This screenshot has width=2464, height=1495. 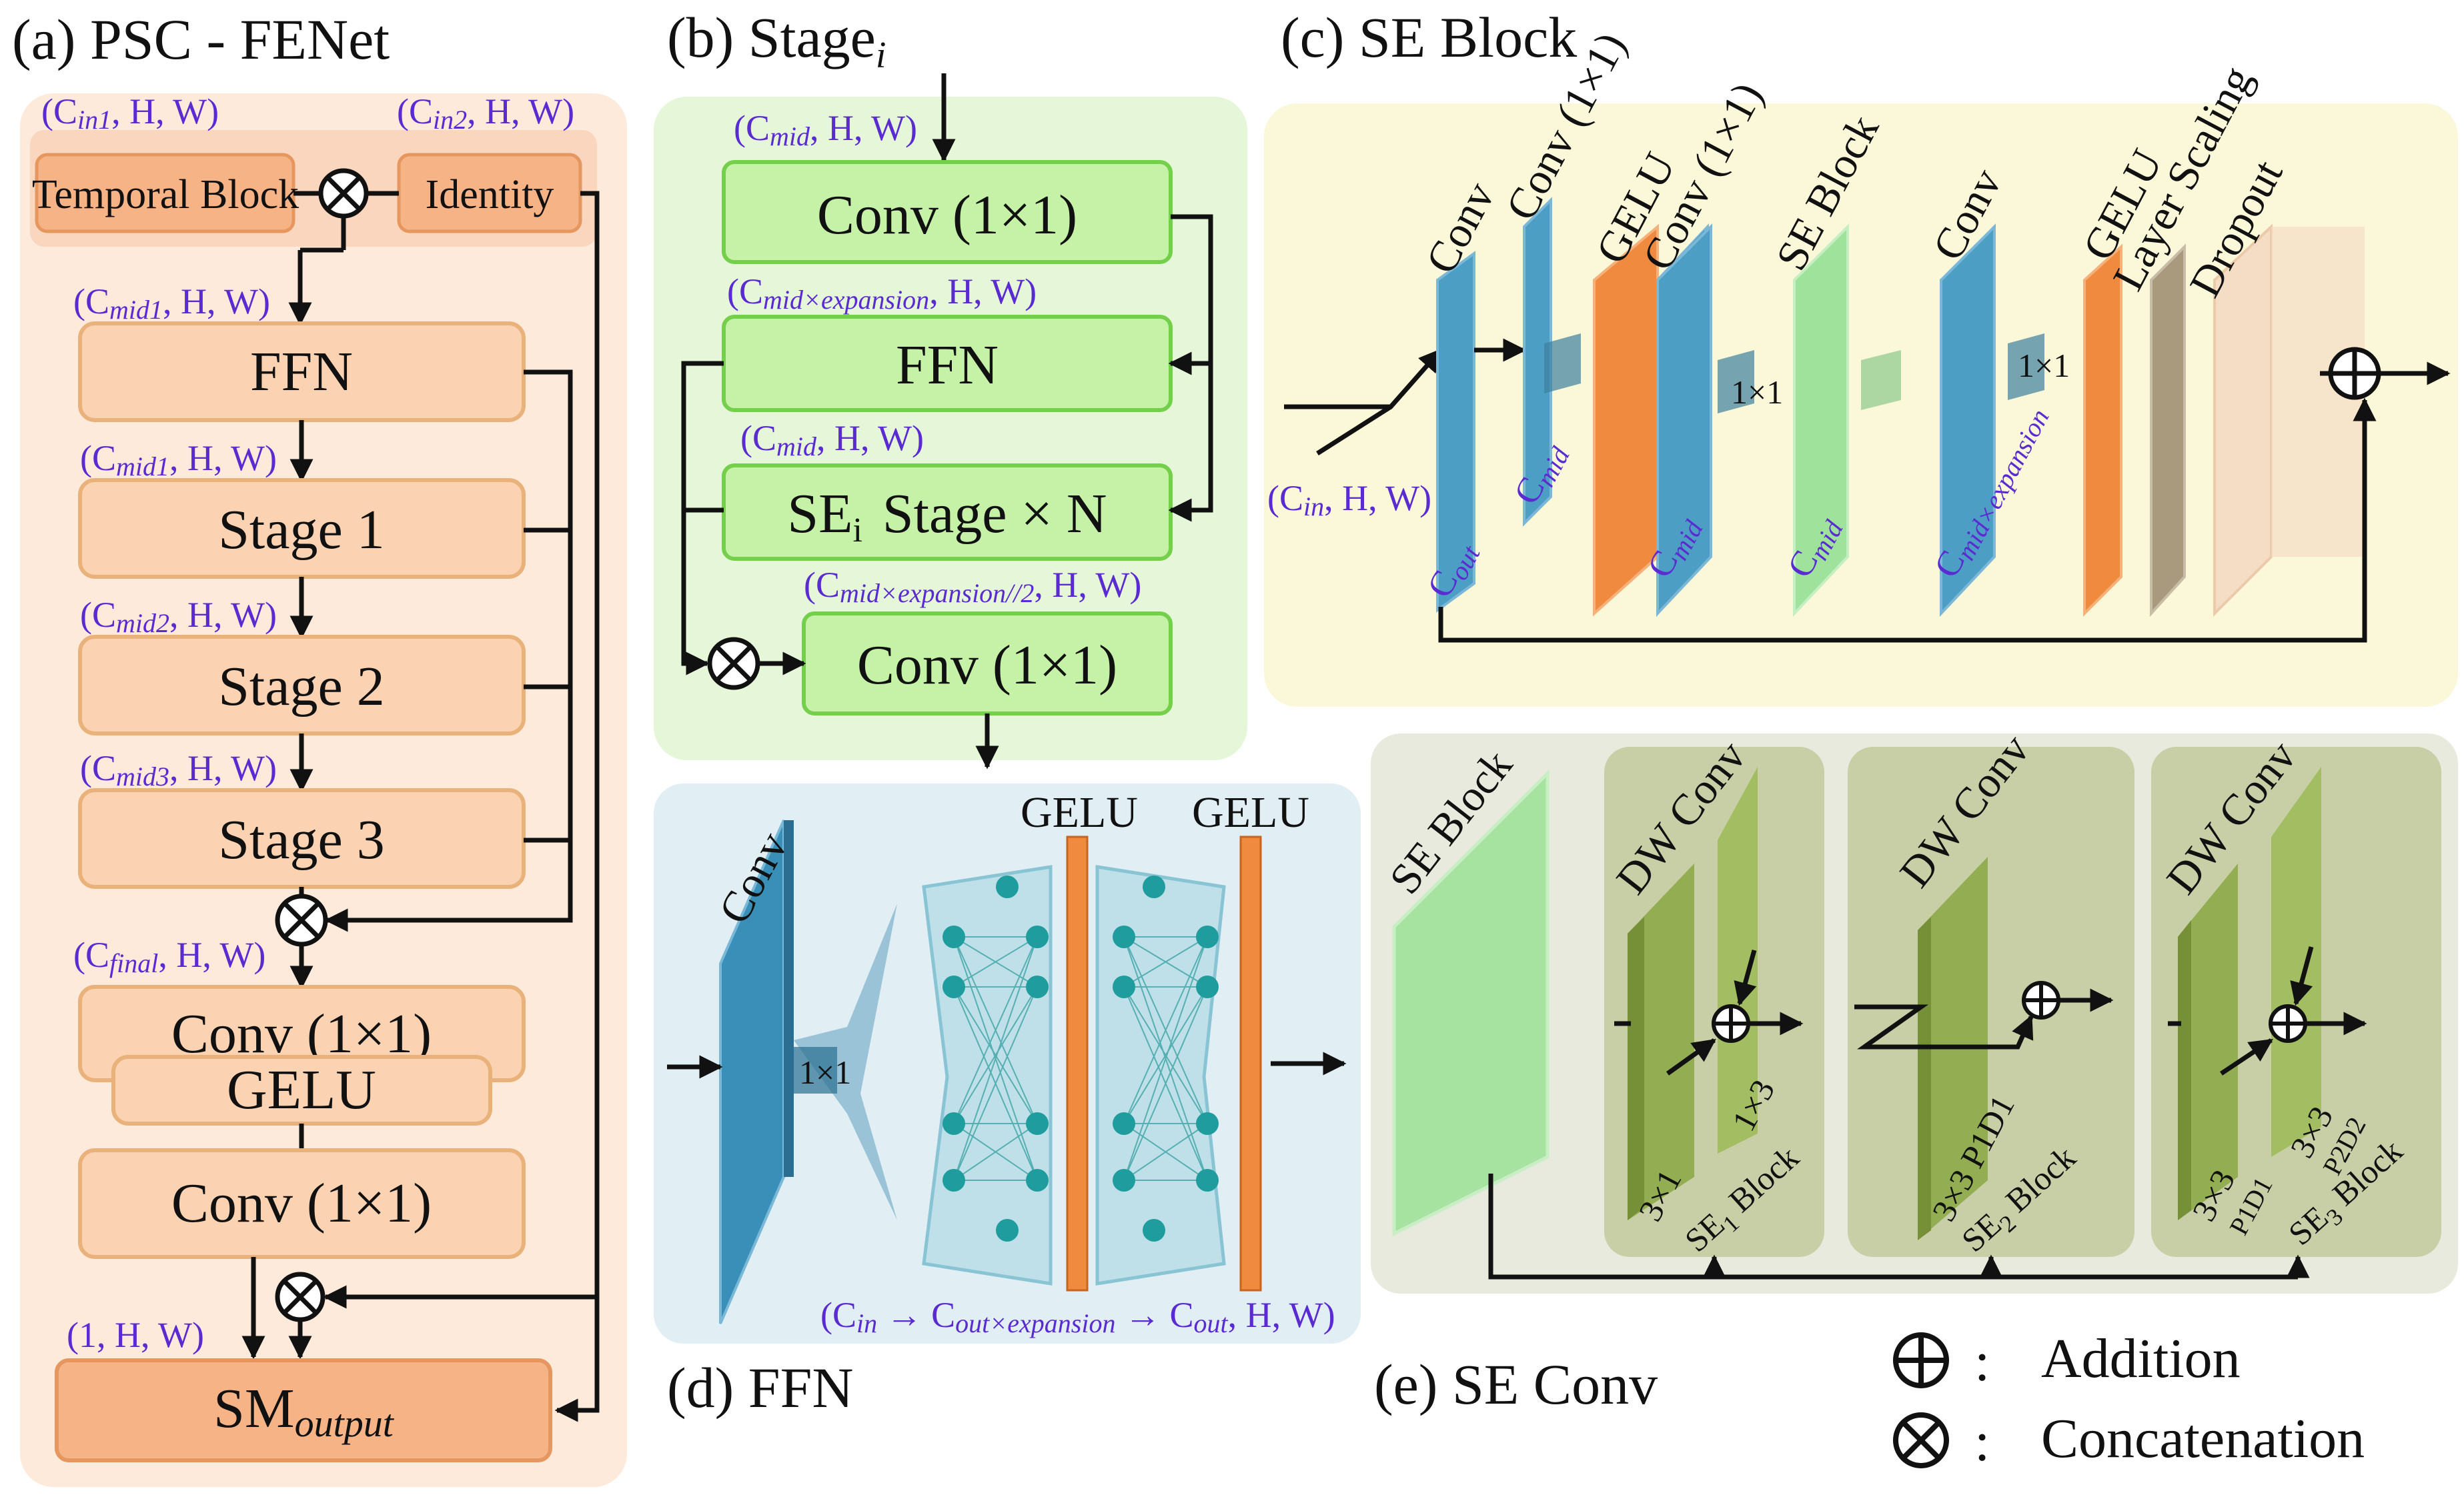 I want to click on panel-e-title: (e) SE Conv, so click(x=1516, y=1384).